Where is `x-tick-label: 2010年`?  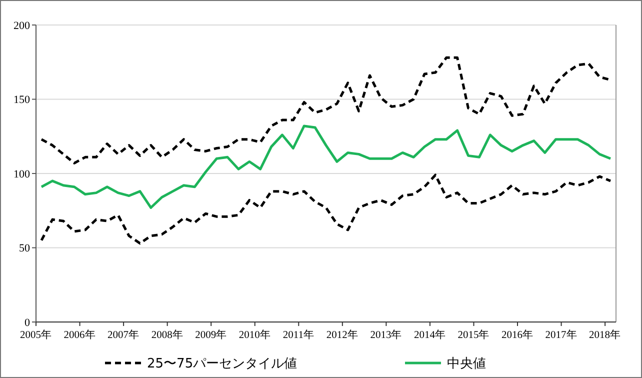
x-tick-label: 2010年 is located at coordinates (254, 335).